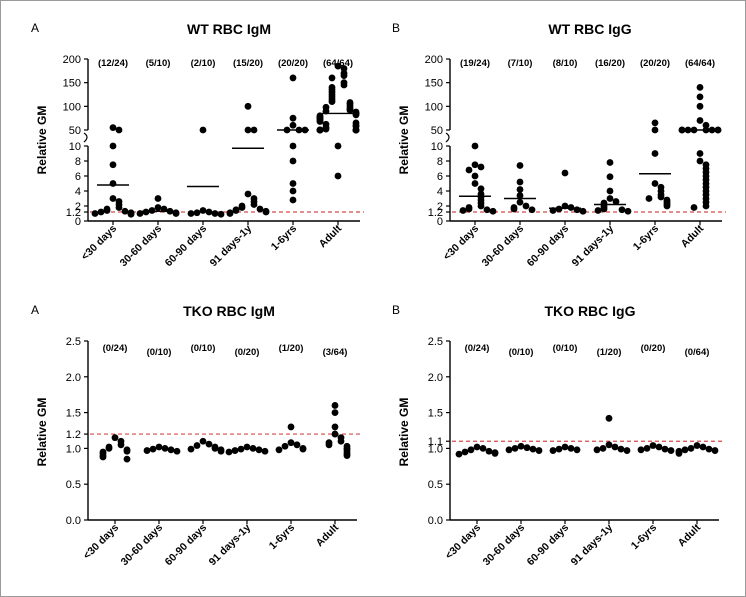  What do you see at coordinates (435, 449) in the screenshot?
I see `y-tick-label: 1.0` at bounding box center [435, 449].